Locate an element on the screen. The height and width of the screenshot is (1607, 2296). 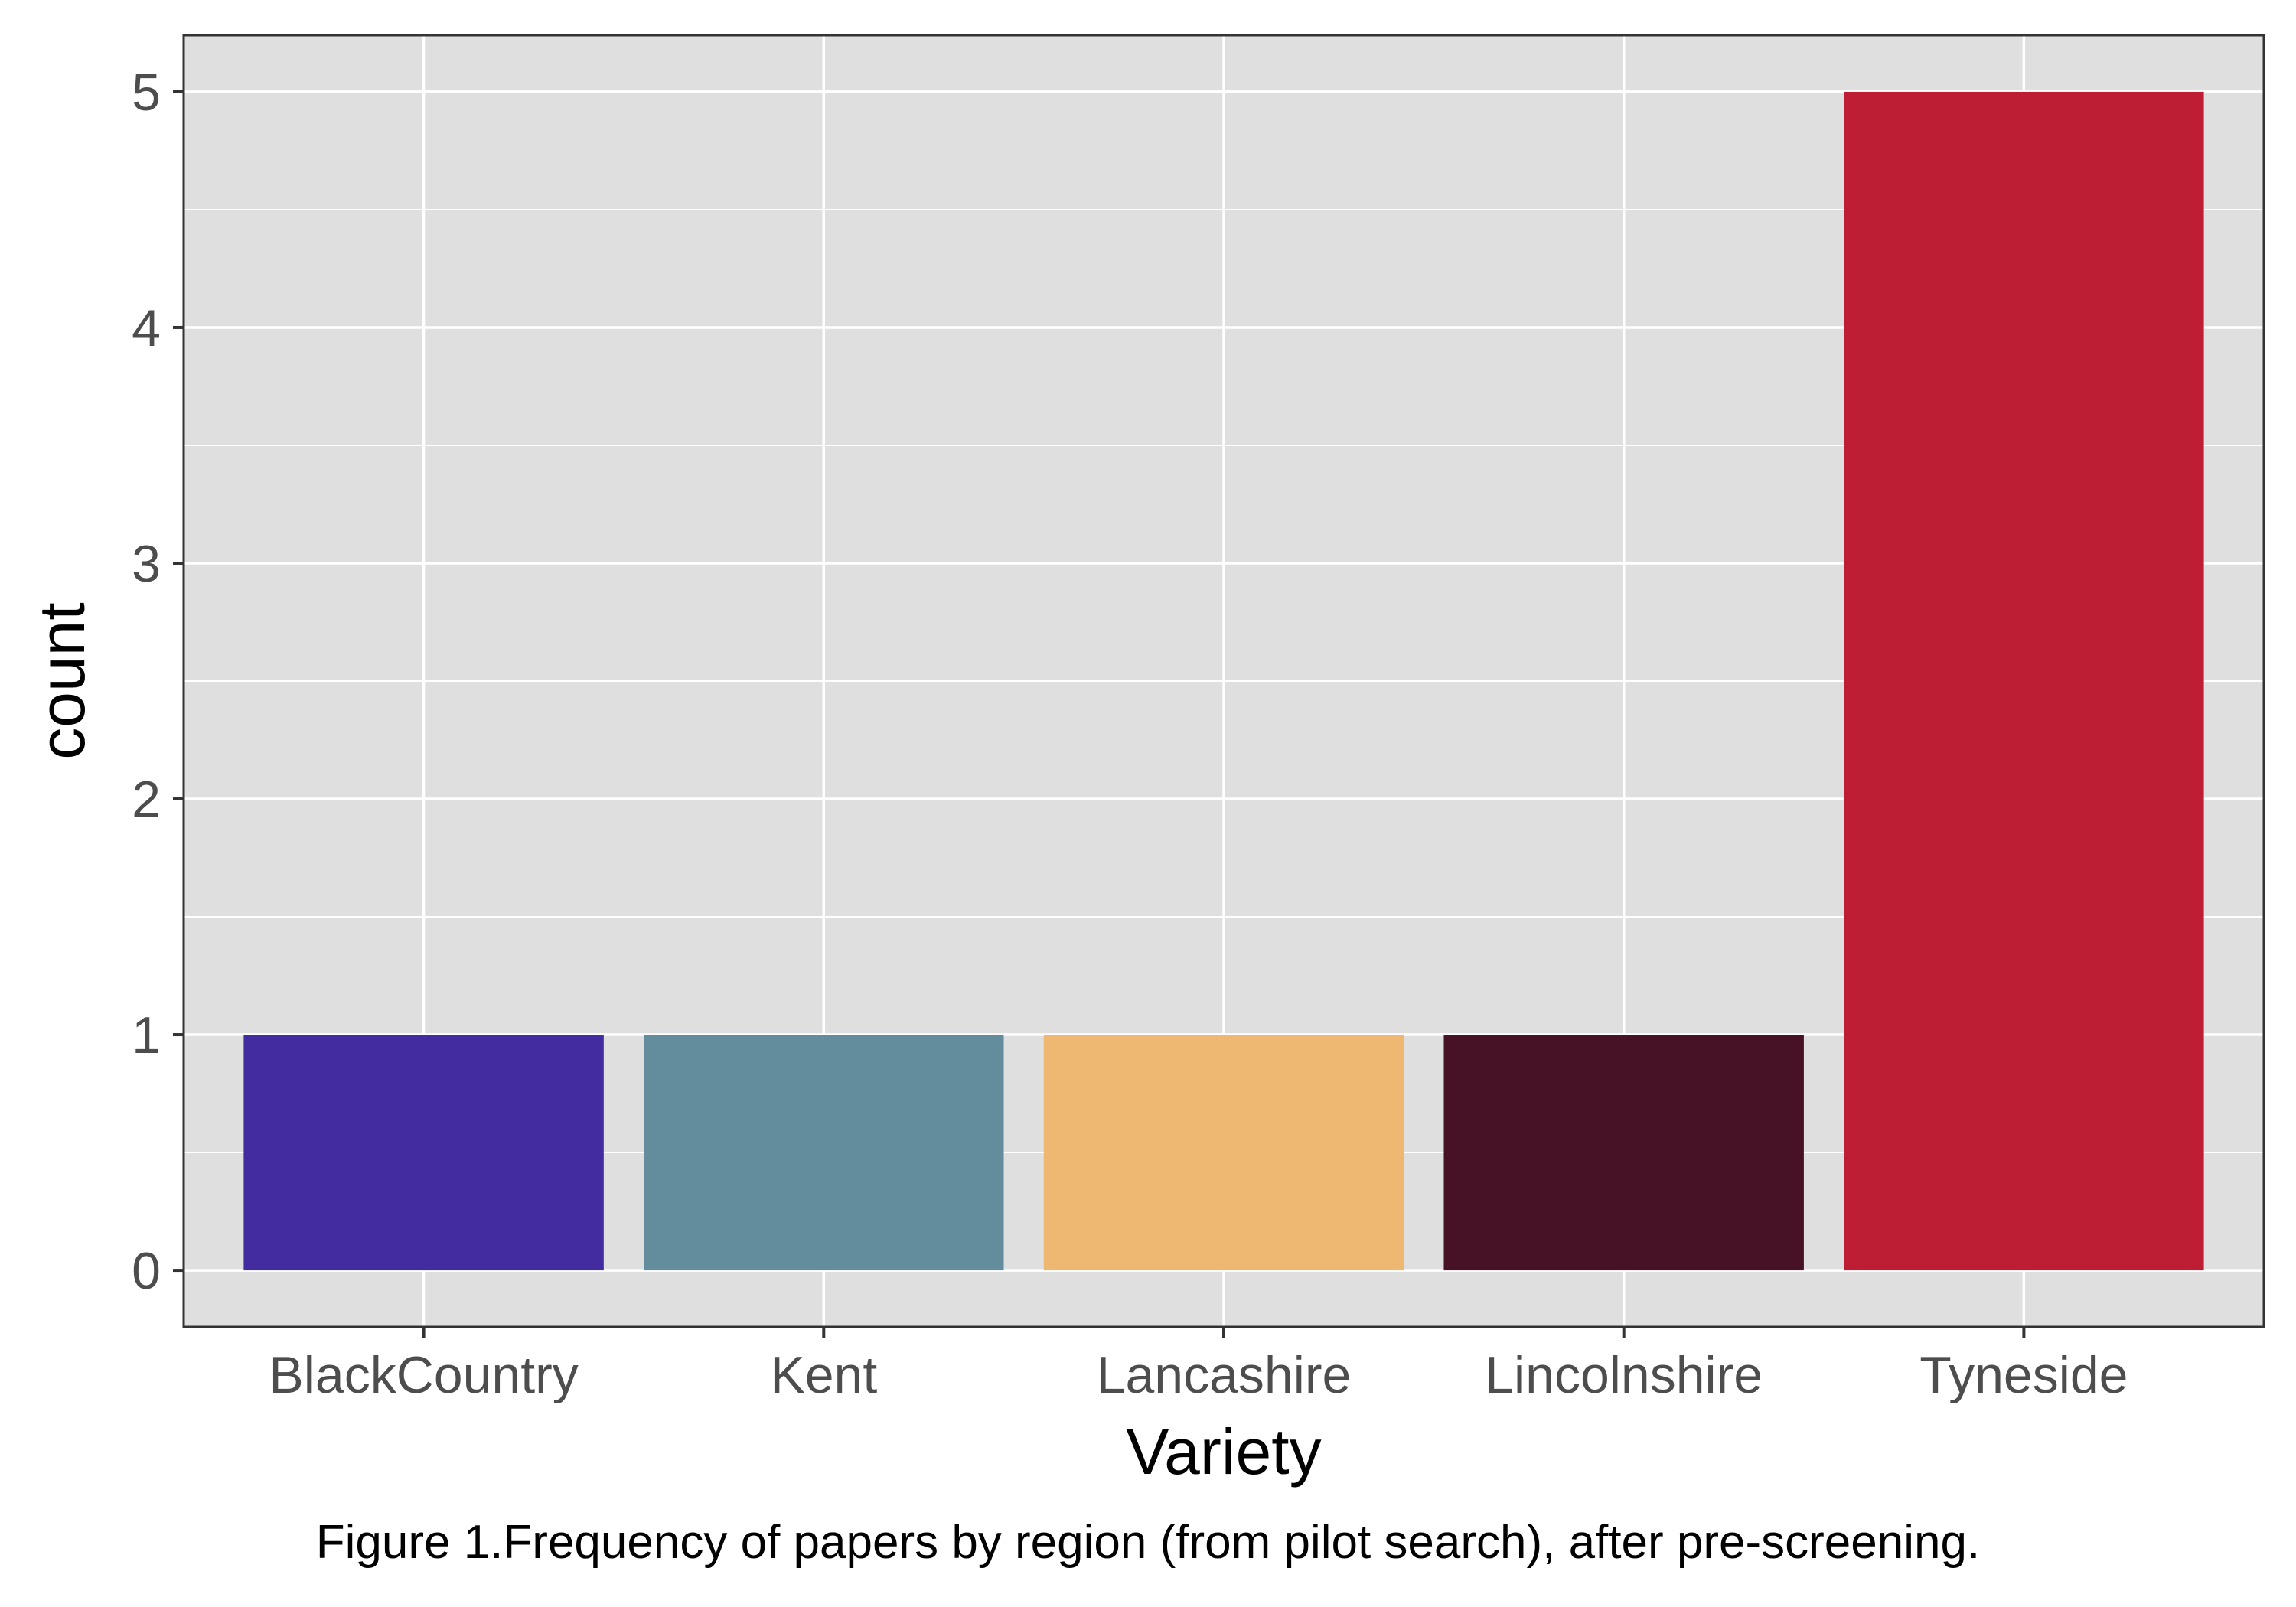
x-tick-label: BlackCountry is located at coordinates (423, 1375).